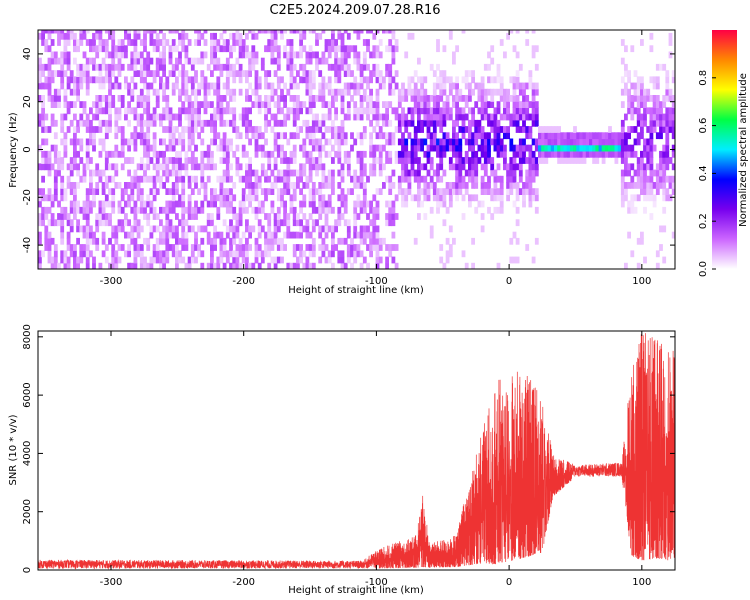 The image size is (750, 600). I want to click on colorbar-tick-label: 0.2, so click(703, 221).